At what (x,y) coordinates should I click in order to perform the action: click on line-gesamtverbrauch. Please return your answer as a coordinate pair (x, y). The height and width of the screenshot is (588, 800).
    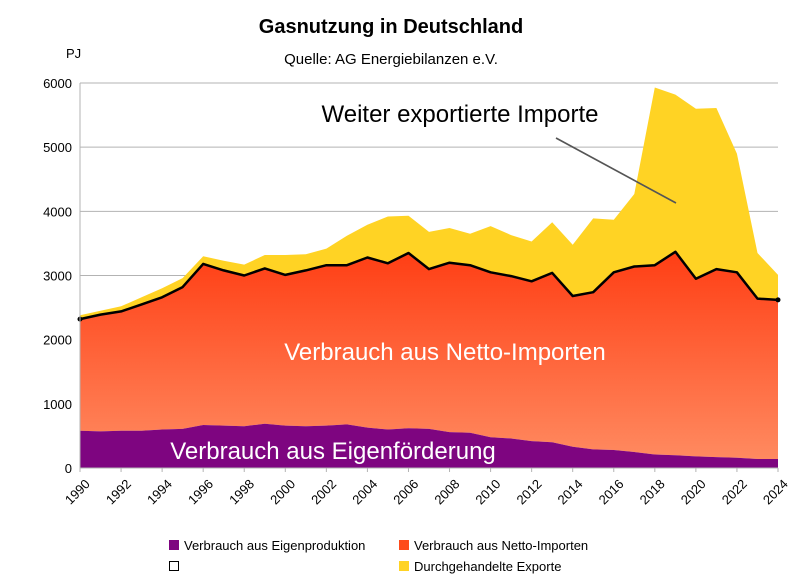
    Looking at the image, I should click on (429, 285).